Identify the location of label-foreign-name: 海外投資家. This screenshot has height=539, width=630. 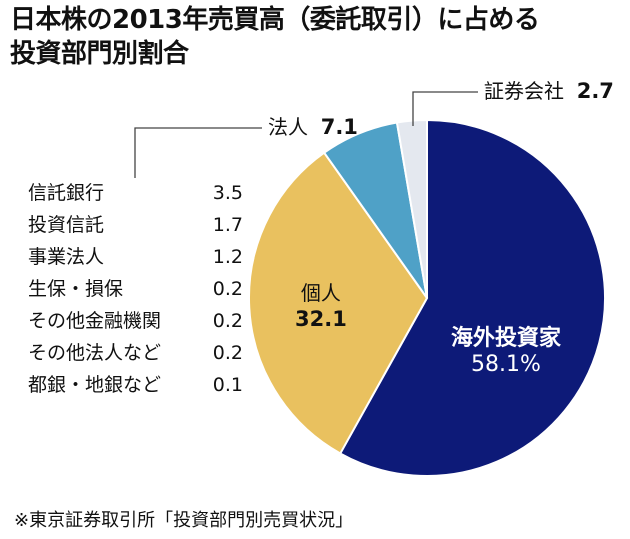
(505, 338).